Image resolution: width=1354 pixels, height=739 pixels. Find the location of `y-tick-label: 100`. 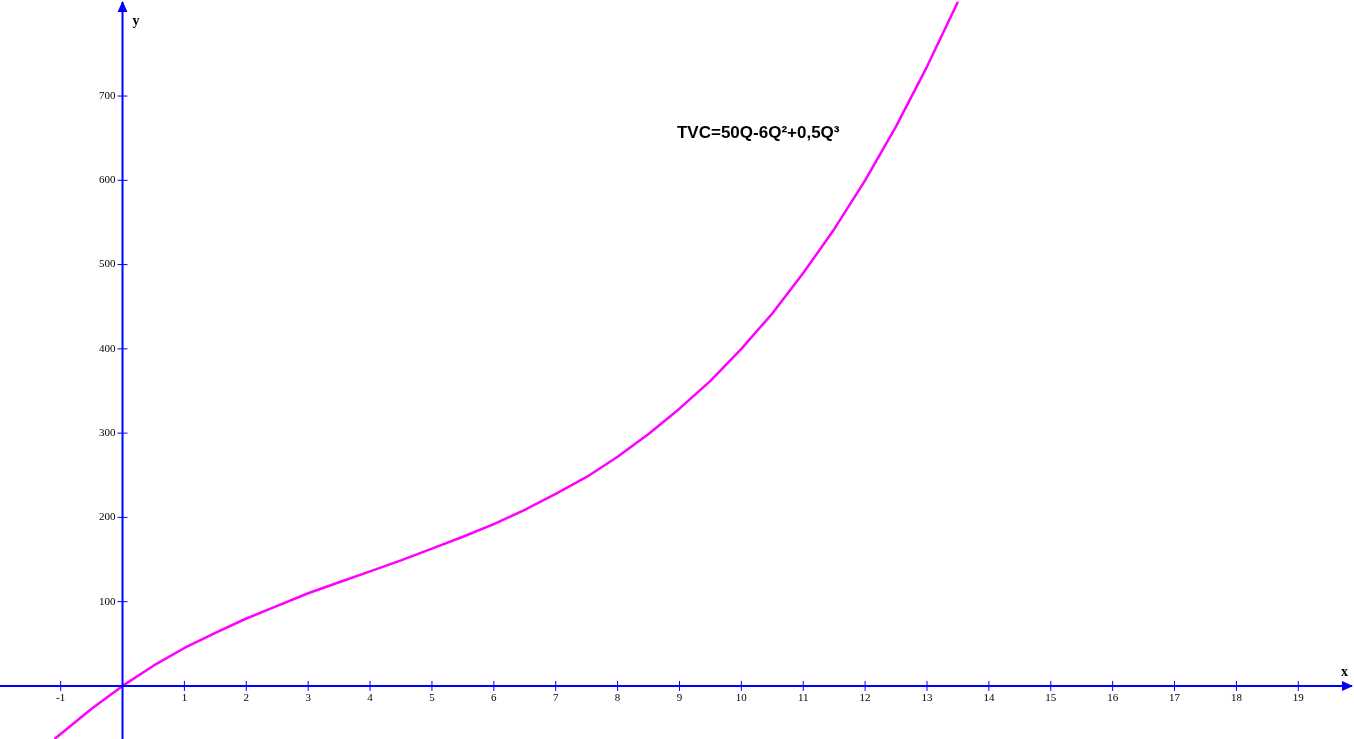

y-tick-label: 100 is located at coordinates (108, 600).